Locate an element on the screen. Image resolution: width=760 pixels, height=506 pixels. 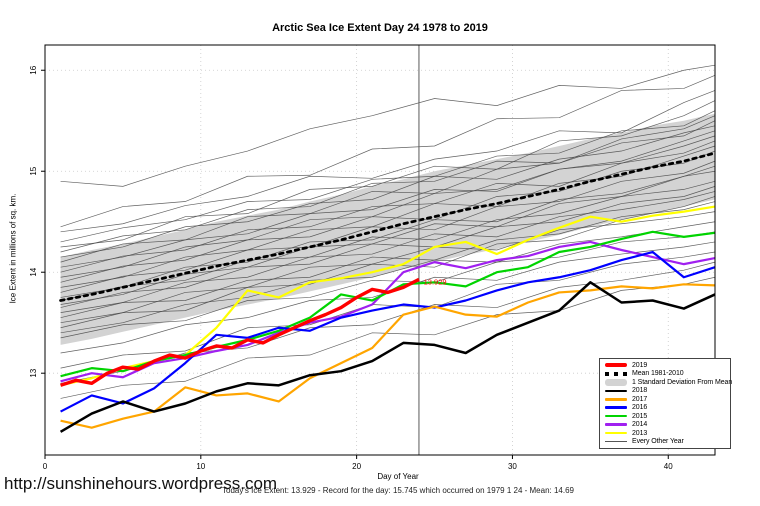
legend-item-2016: 2016 is located at coordinates (667, 408).